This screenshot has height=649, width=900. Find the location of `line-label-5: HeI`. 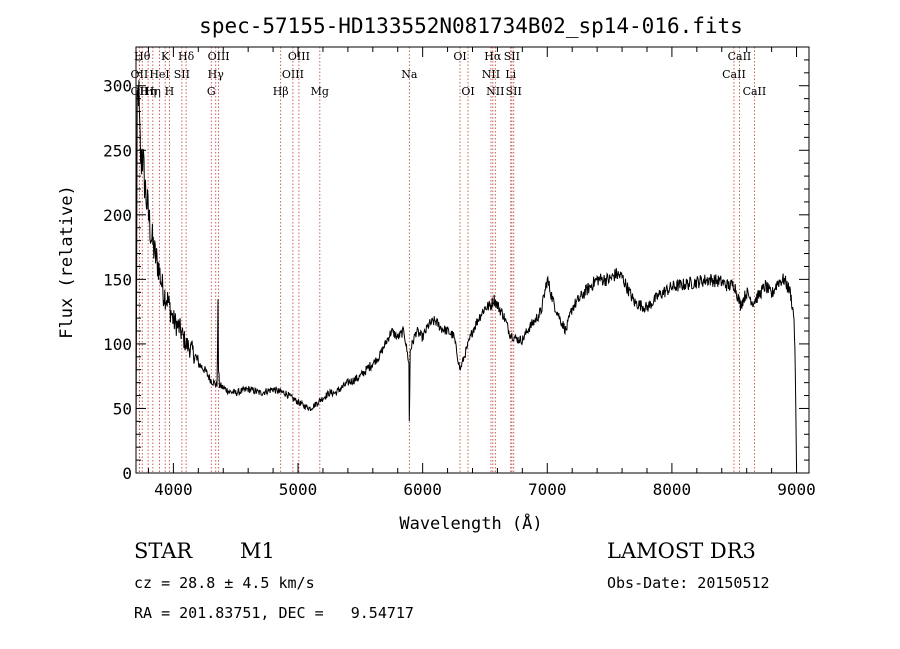

line-label-5: HeI is located at coordinates (159, 74).